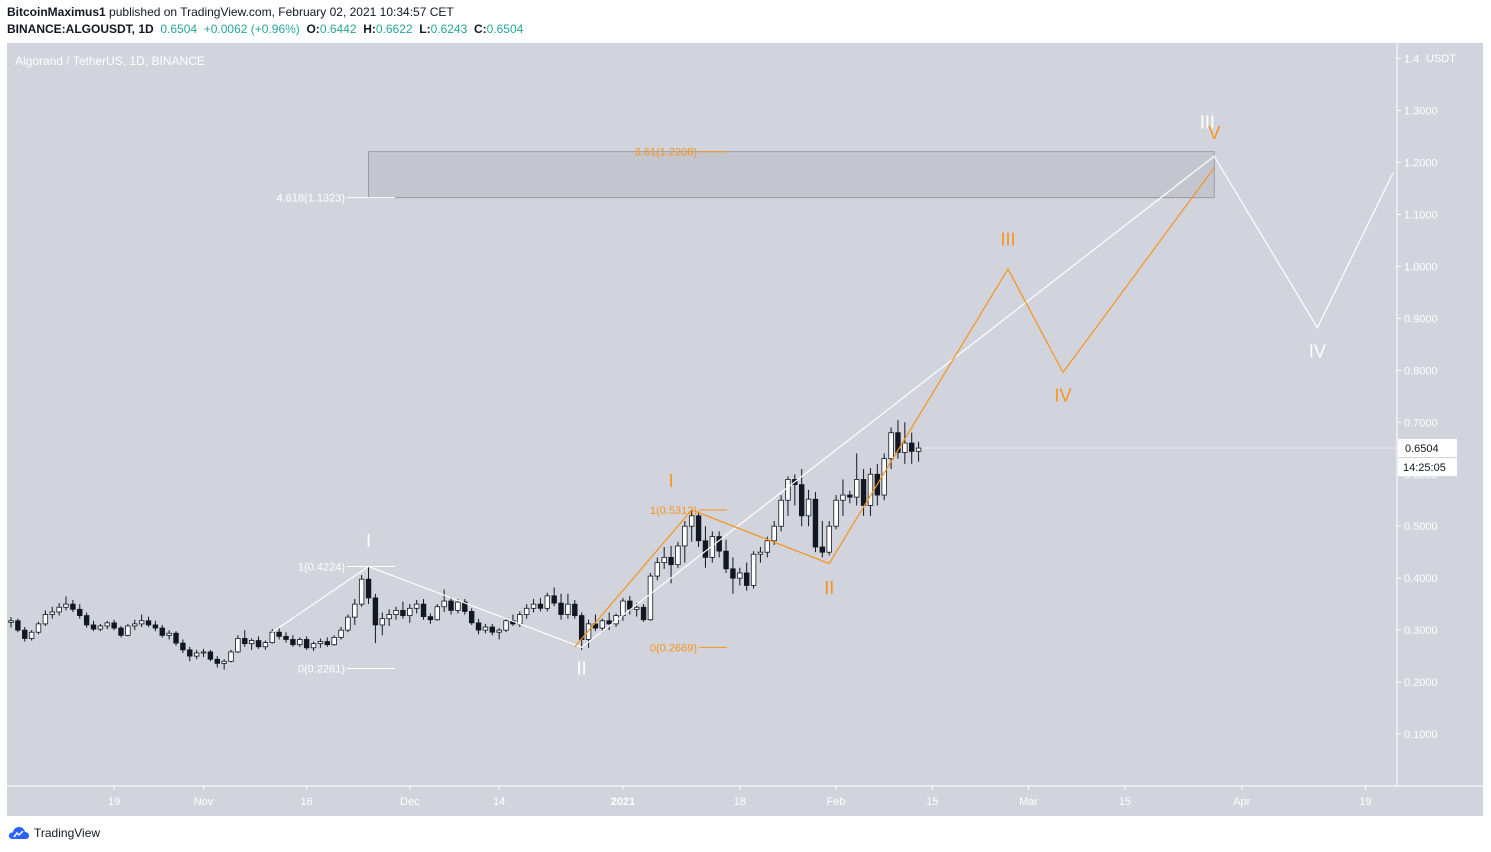 Image resolution: width=1491 pixels, height=852 pixels. Describe the element at coordinates (311, 199) in the screenshot. I see `fib-label: 4.618(1.1323)` at that location.